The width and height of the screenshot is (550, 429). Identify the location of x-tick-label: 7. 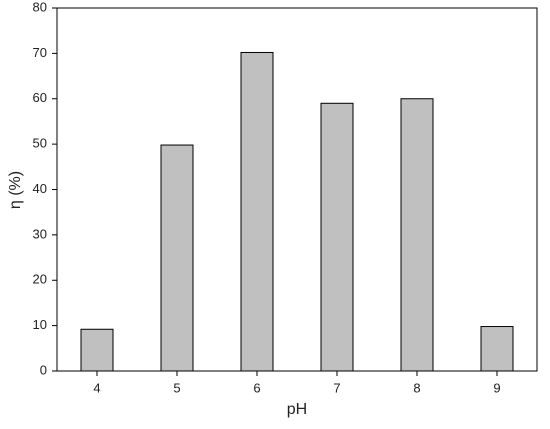
(336, 387).